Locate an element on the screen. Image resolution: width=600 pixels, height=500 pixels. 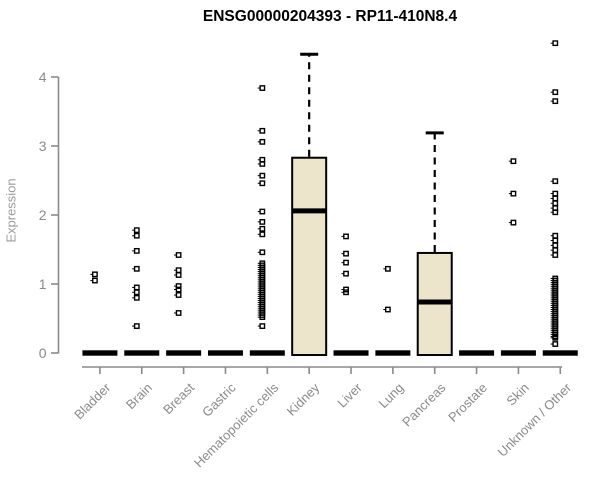
y-tick-label: 0 is located at coordinates (43, 353).